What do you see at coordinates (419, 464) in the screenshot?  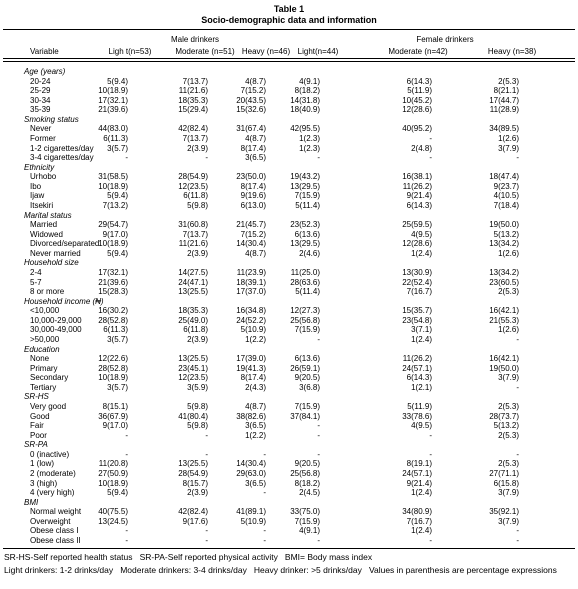 I see `cell: 8(19.1)` at bounding box center [419, 464].